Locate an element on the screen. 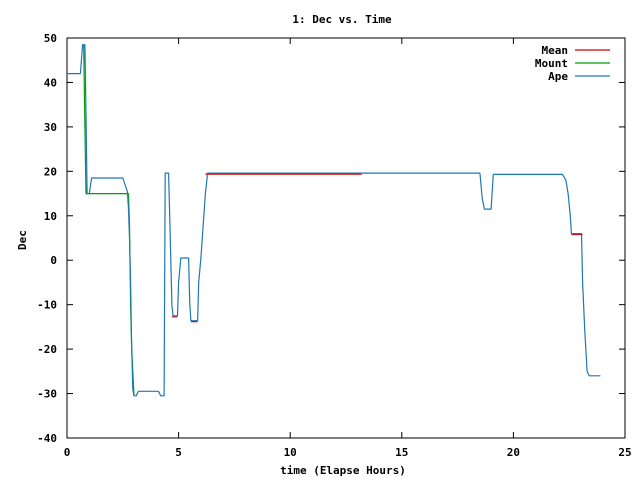 The height and width of the screenshot is (480, 640). y-tick-label: 30 is located at coordinates (50, 127).